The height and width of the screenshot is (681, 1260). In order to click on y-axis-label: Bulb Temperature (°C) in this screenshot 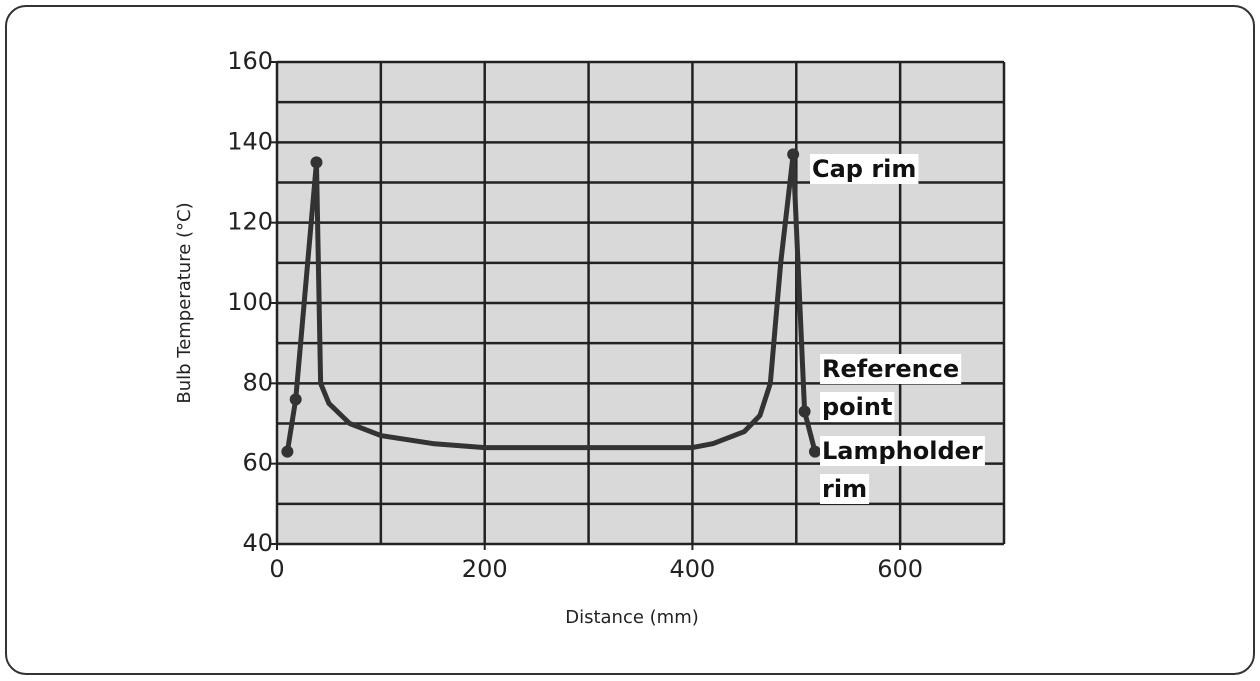, I will do `click(184, 302)`.